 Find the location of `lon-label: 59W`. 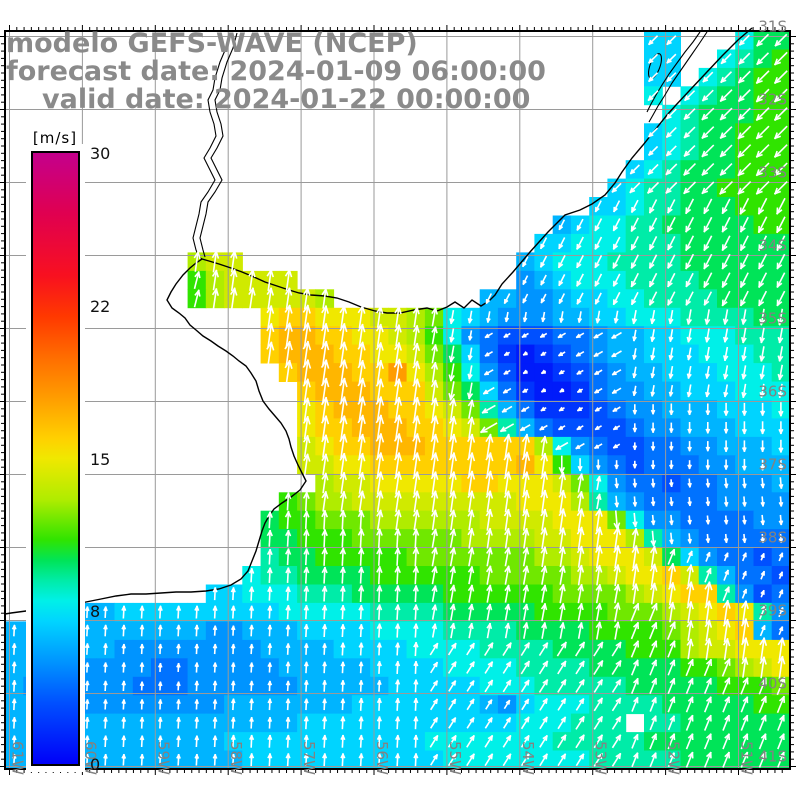

lon-label: 59W is located at coordinates (163, 758).